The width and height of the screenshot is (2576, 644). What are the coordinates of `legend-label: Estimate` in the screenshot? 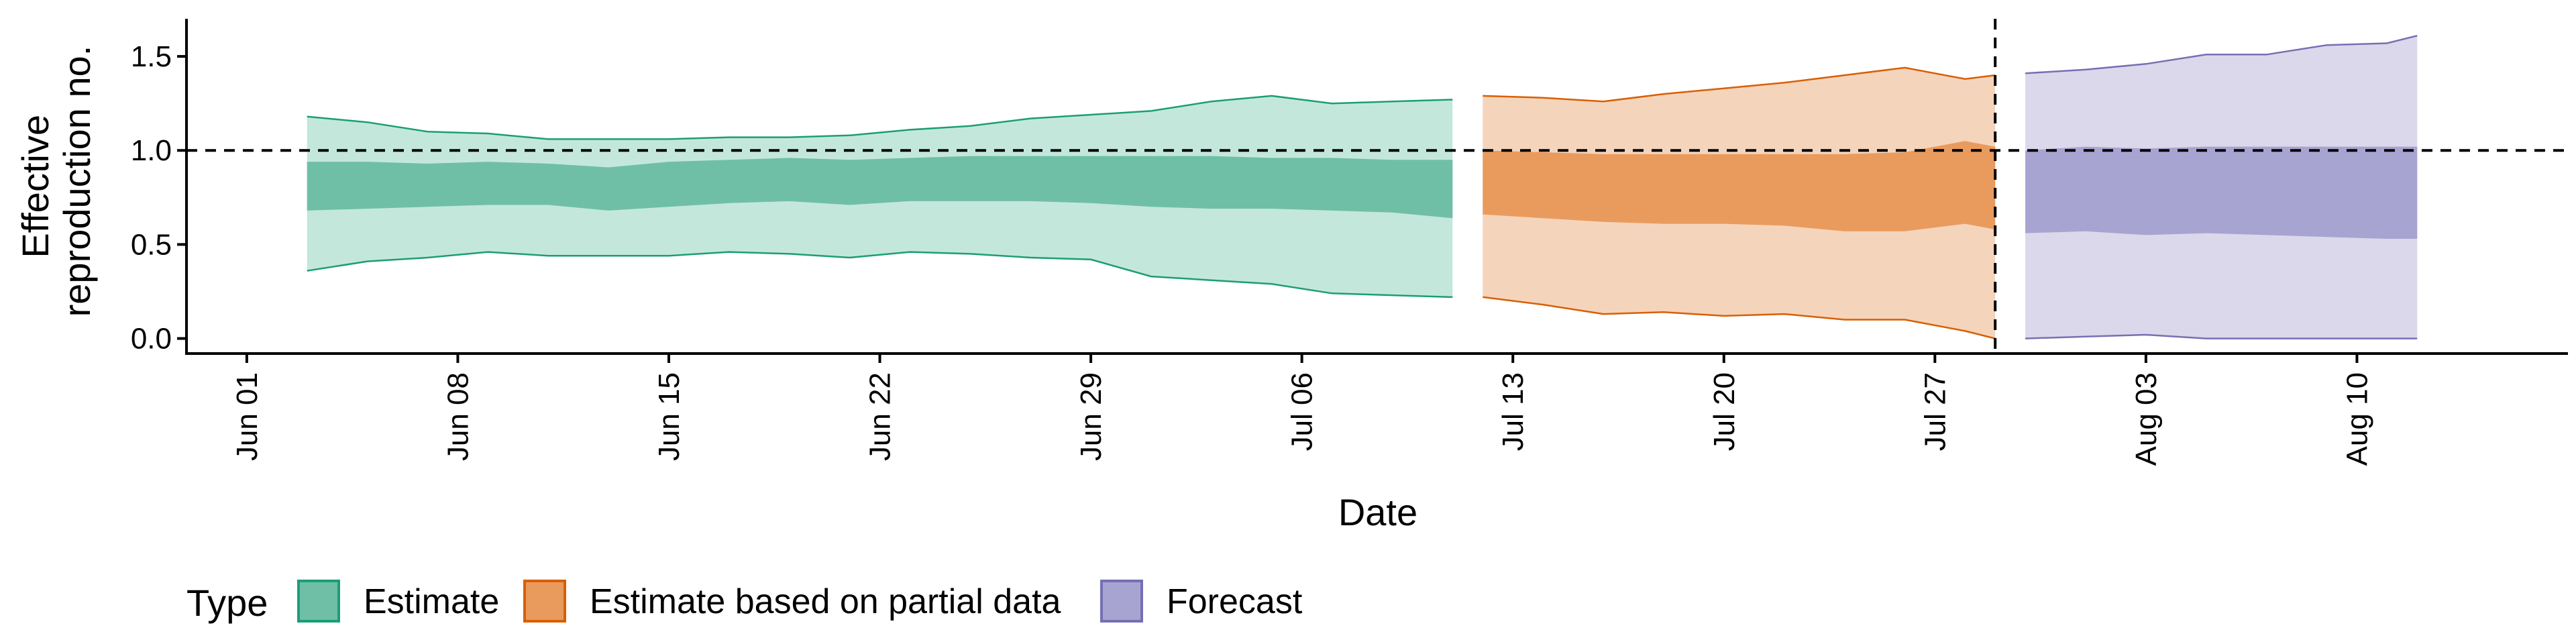 It's located at (431, 601).